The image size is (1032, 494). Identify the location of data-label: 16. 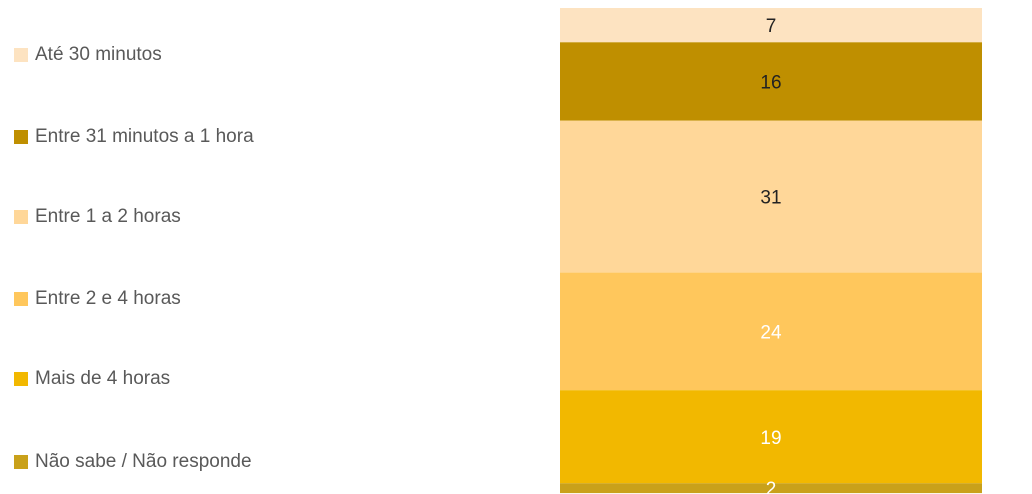
(770, 83).